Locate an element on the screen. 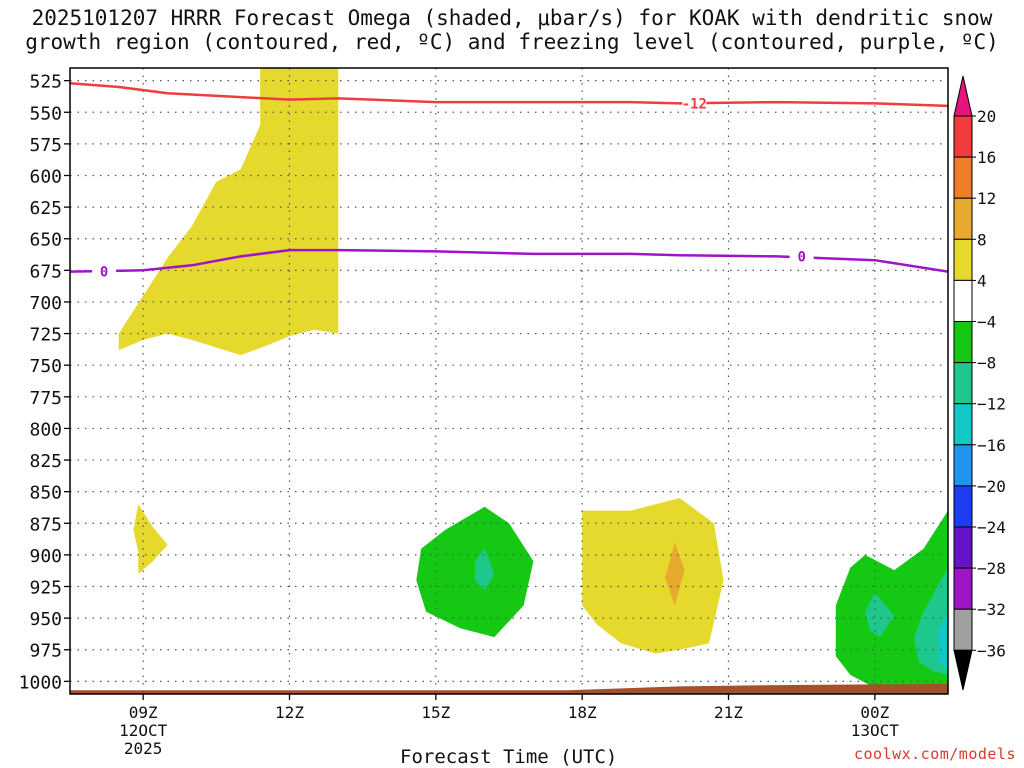  colorbar-label-0: 20 is located at coordinates (986, 116).